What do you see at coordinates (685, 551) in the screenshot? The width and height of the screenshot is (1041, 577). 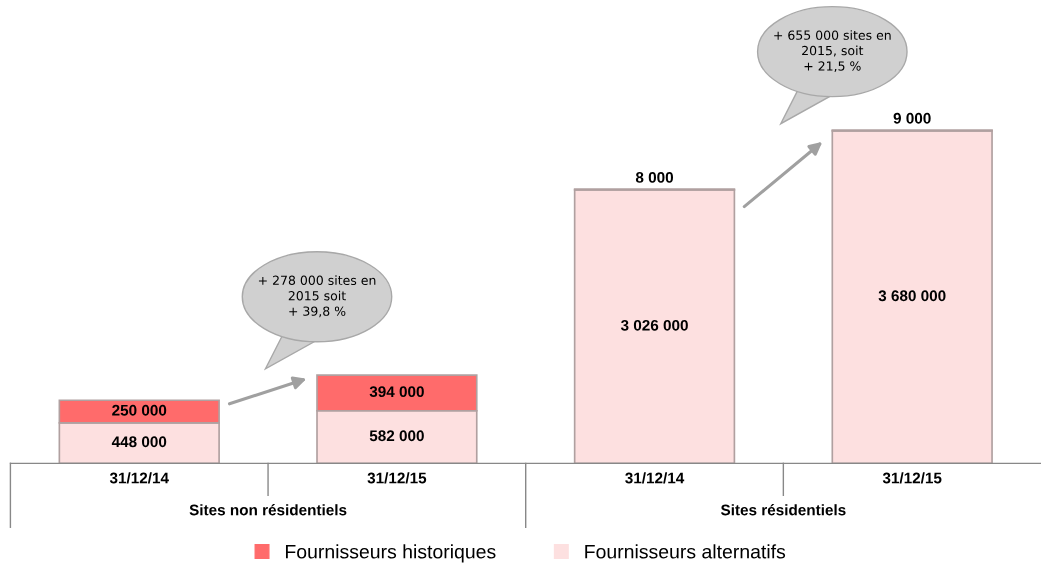 I see `legend-label: Fournisseurs alternatifs` at bounding box center [685, 551].